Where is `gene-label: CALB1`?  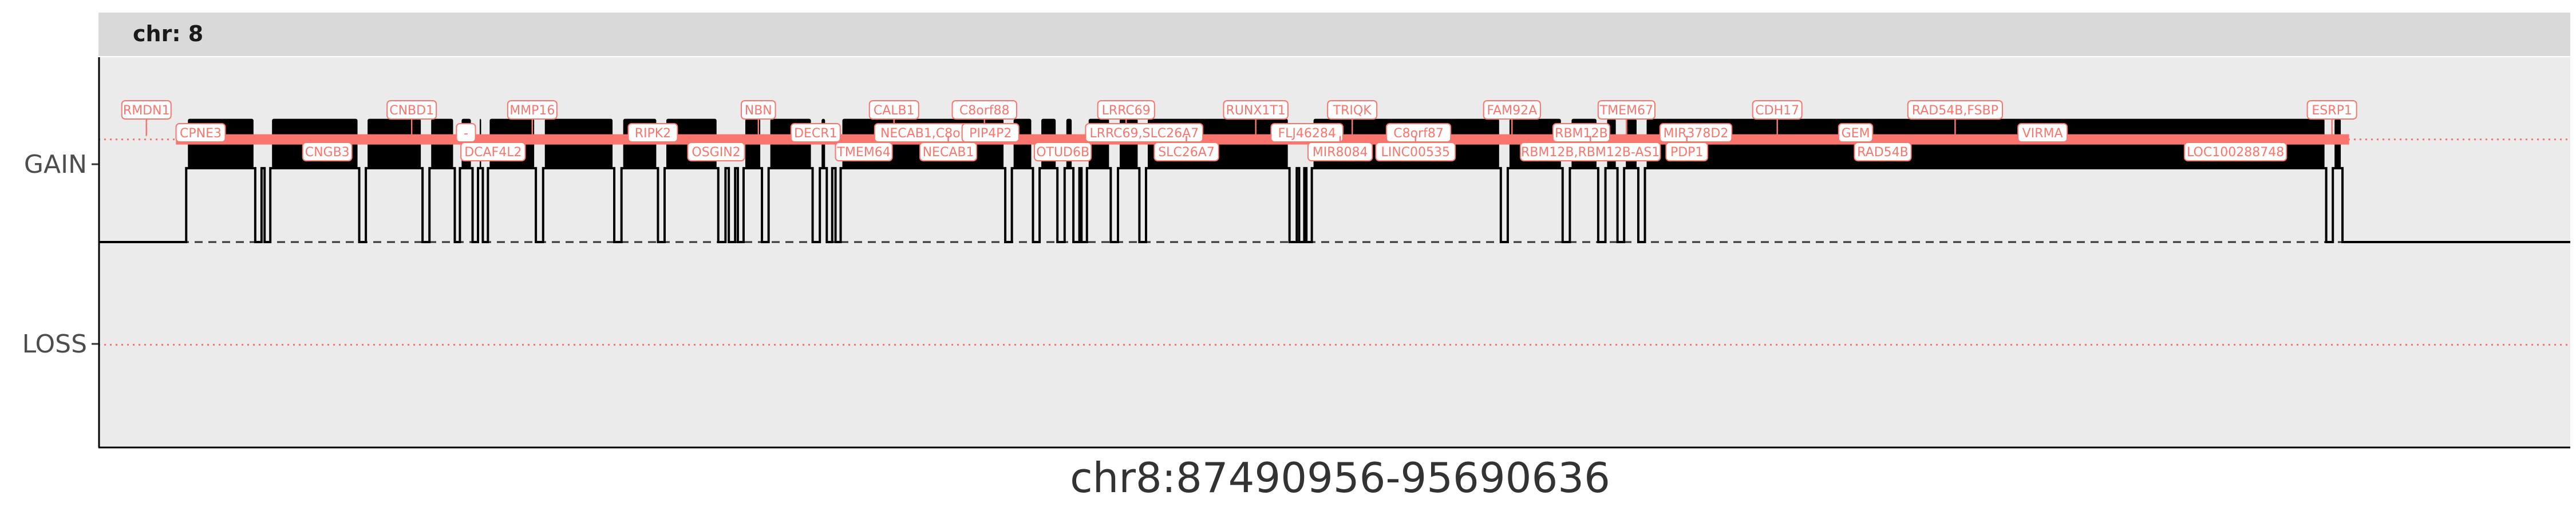 gene-label: CALB1 is located at coordinates (894, 111).